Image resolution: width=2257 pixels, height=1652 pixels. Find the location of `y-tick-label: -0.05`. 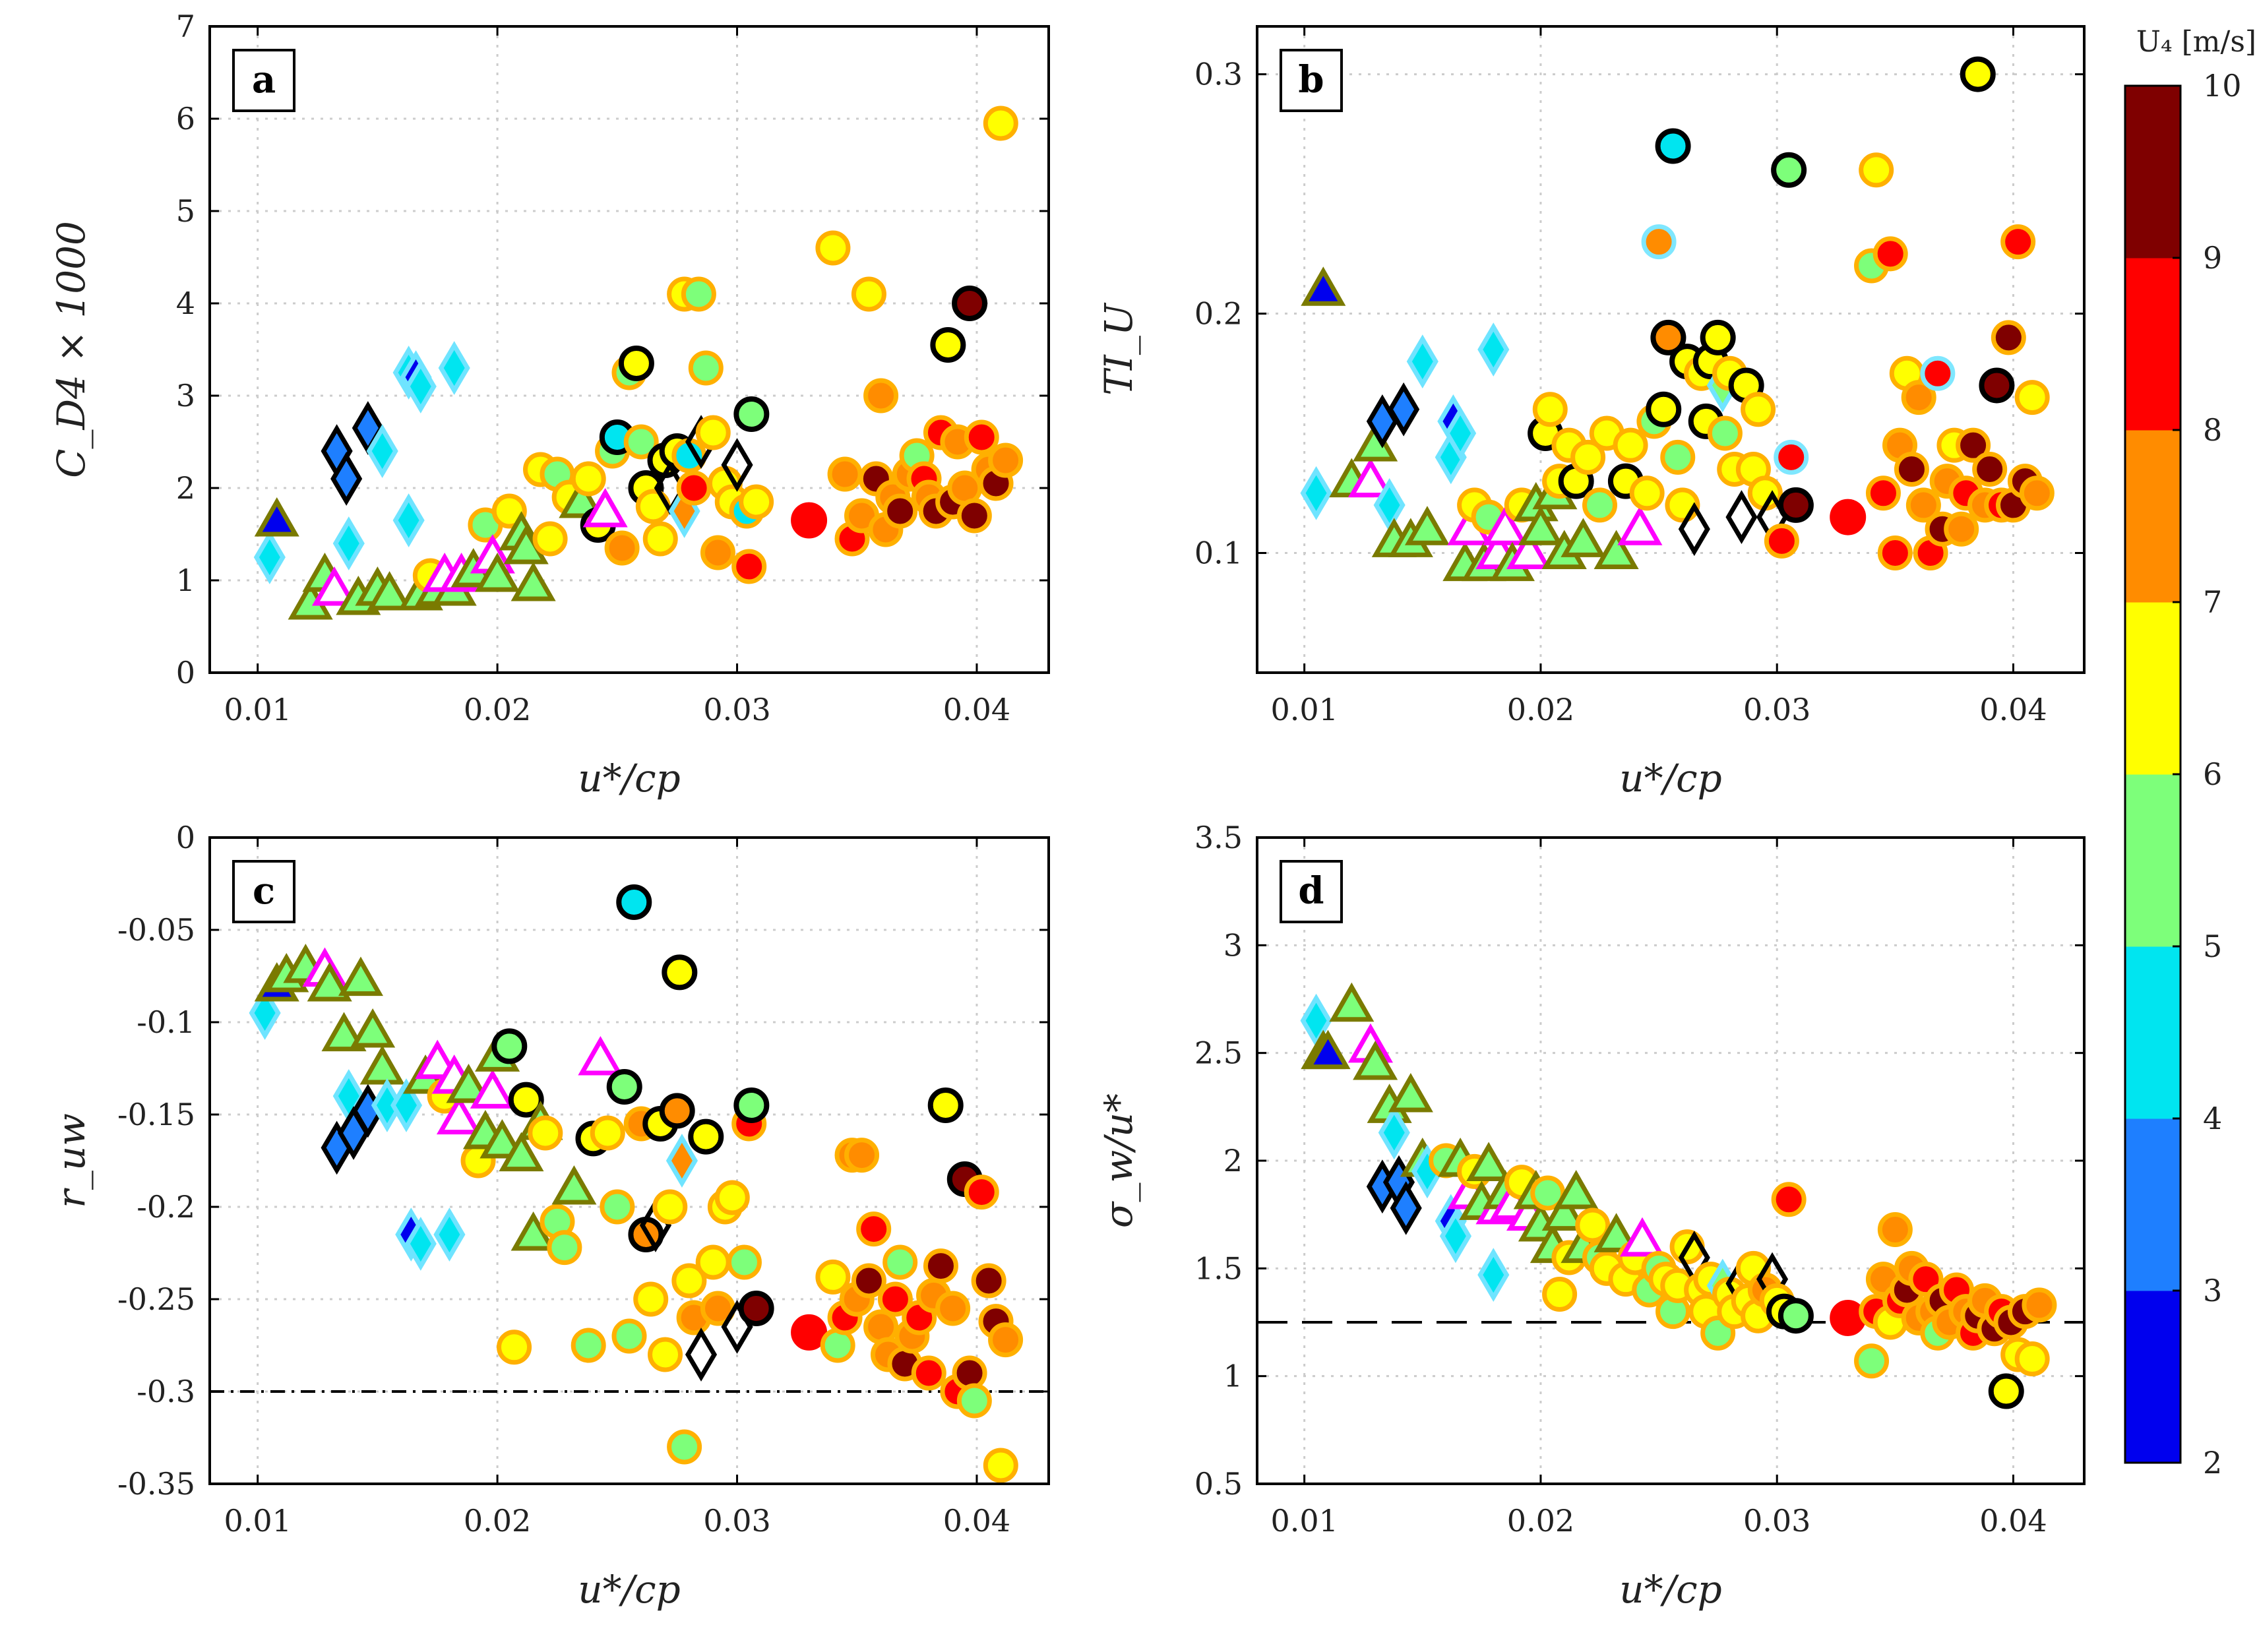

y-tick-label: -0.05 is located at coordinates (156, 930).